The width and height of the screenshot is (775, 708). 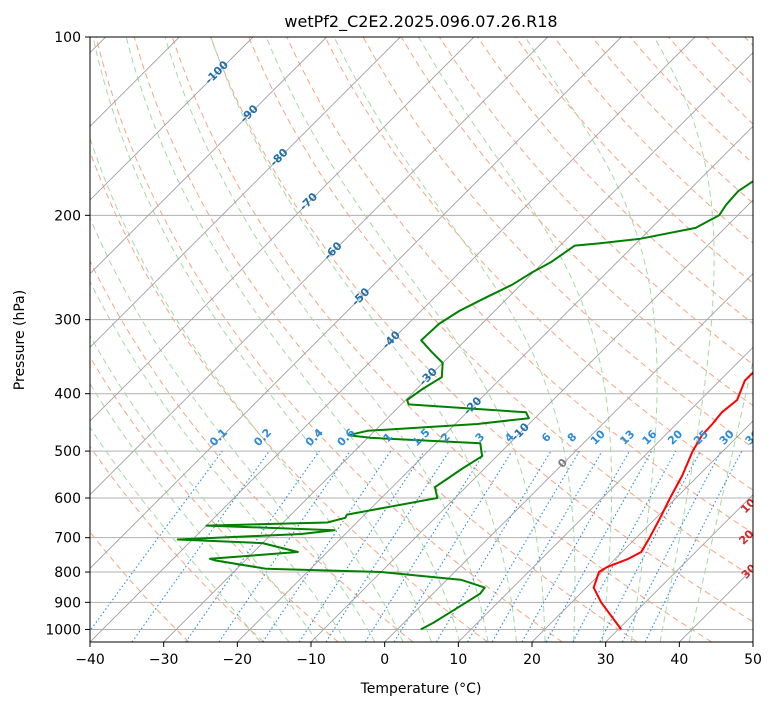 What do you see at coordinates (67, 603) in the screenshot?
I see `y-tick-label: 900` at bounding box center [67, 603].